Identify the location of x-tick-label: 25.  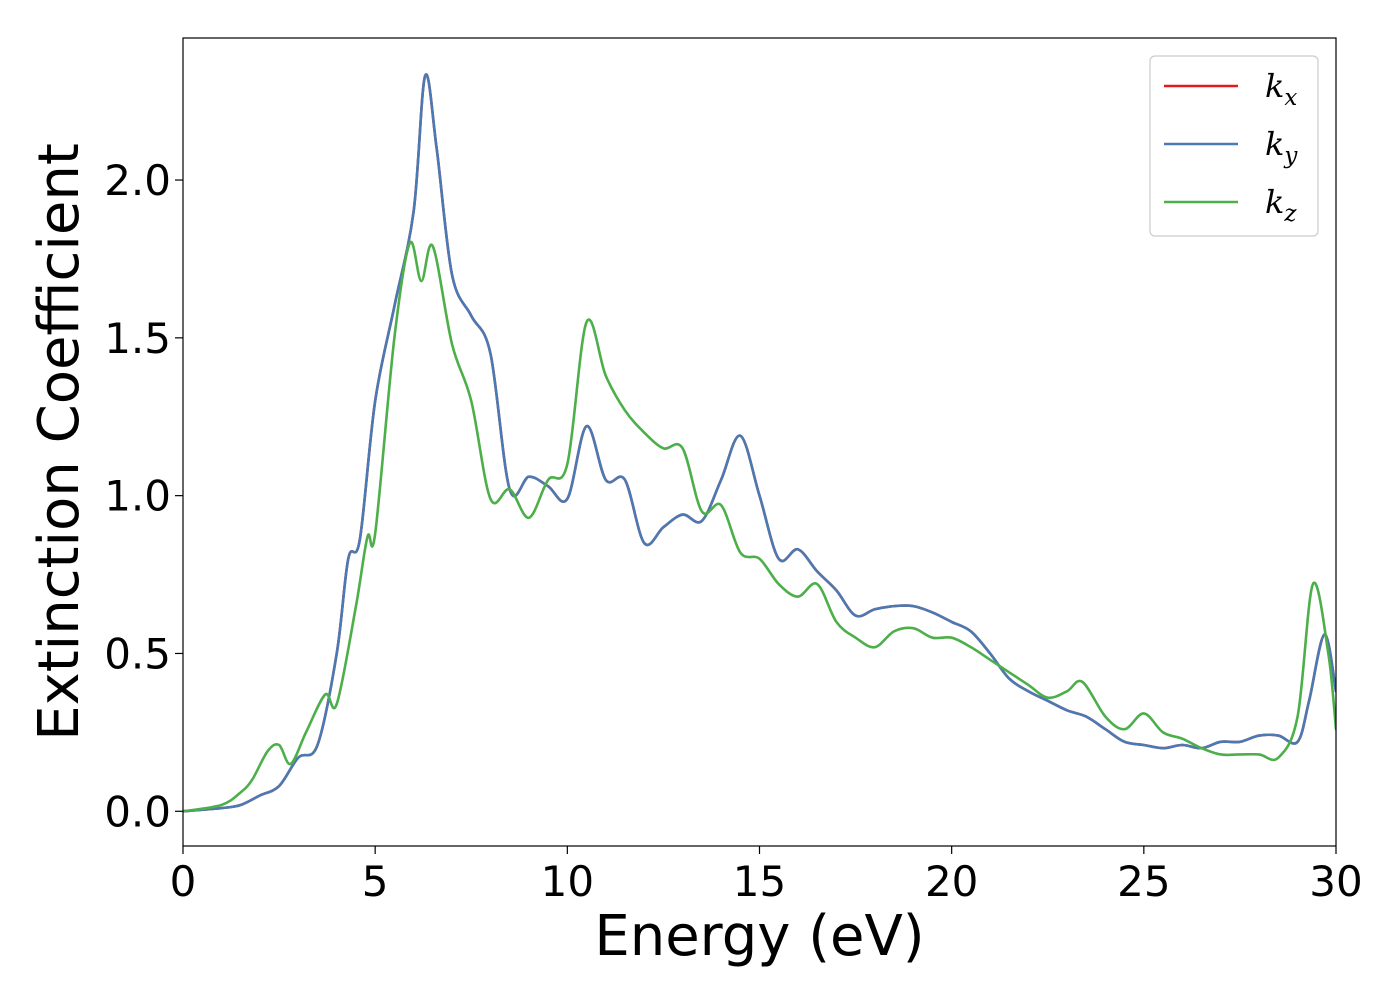
(1143, 881).